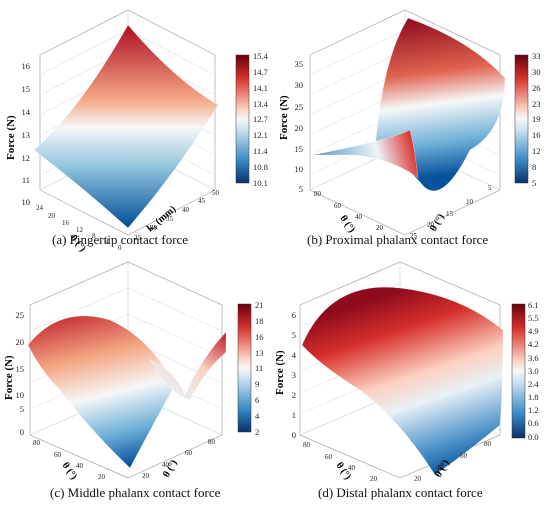 The height and width of the screenshot is (506, 550). What do you see at coordinates (464, 456) in the screenshot?
I see `panel-d-ytick: 60` at bounding box center [464, 456].